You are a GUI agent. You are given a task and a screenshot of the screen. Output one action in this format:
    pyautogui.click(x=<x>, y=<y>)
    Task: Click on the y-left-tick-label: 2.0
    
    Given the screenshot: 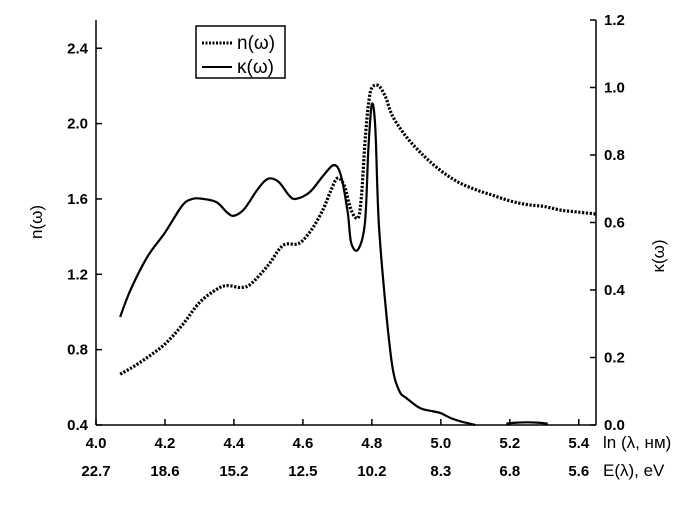 What is the action you would take?
    pyautogui.click(x=77, y=124)
    